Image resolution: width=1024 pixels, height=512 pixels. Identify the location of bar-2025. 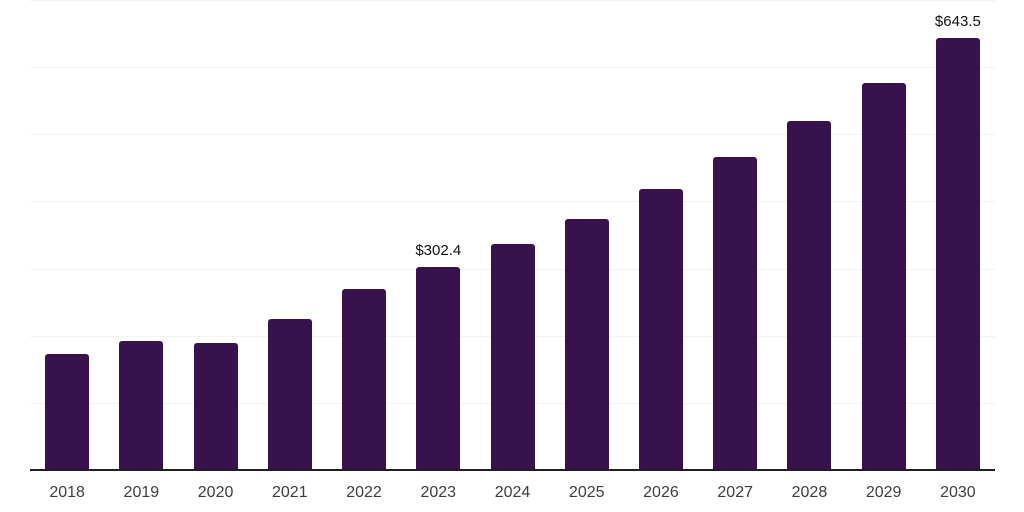
(586, 344).